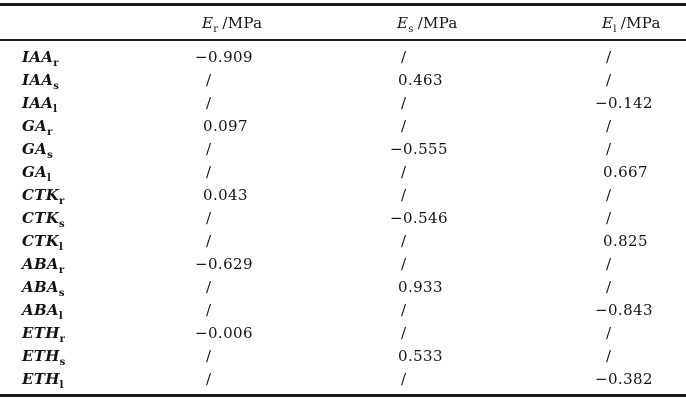  What do you see at coordinates (625, 172) in the screenshot?
I see `value-cell: 0.667` at bounding box center [625, 172].